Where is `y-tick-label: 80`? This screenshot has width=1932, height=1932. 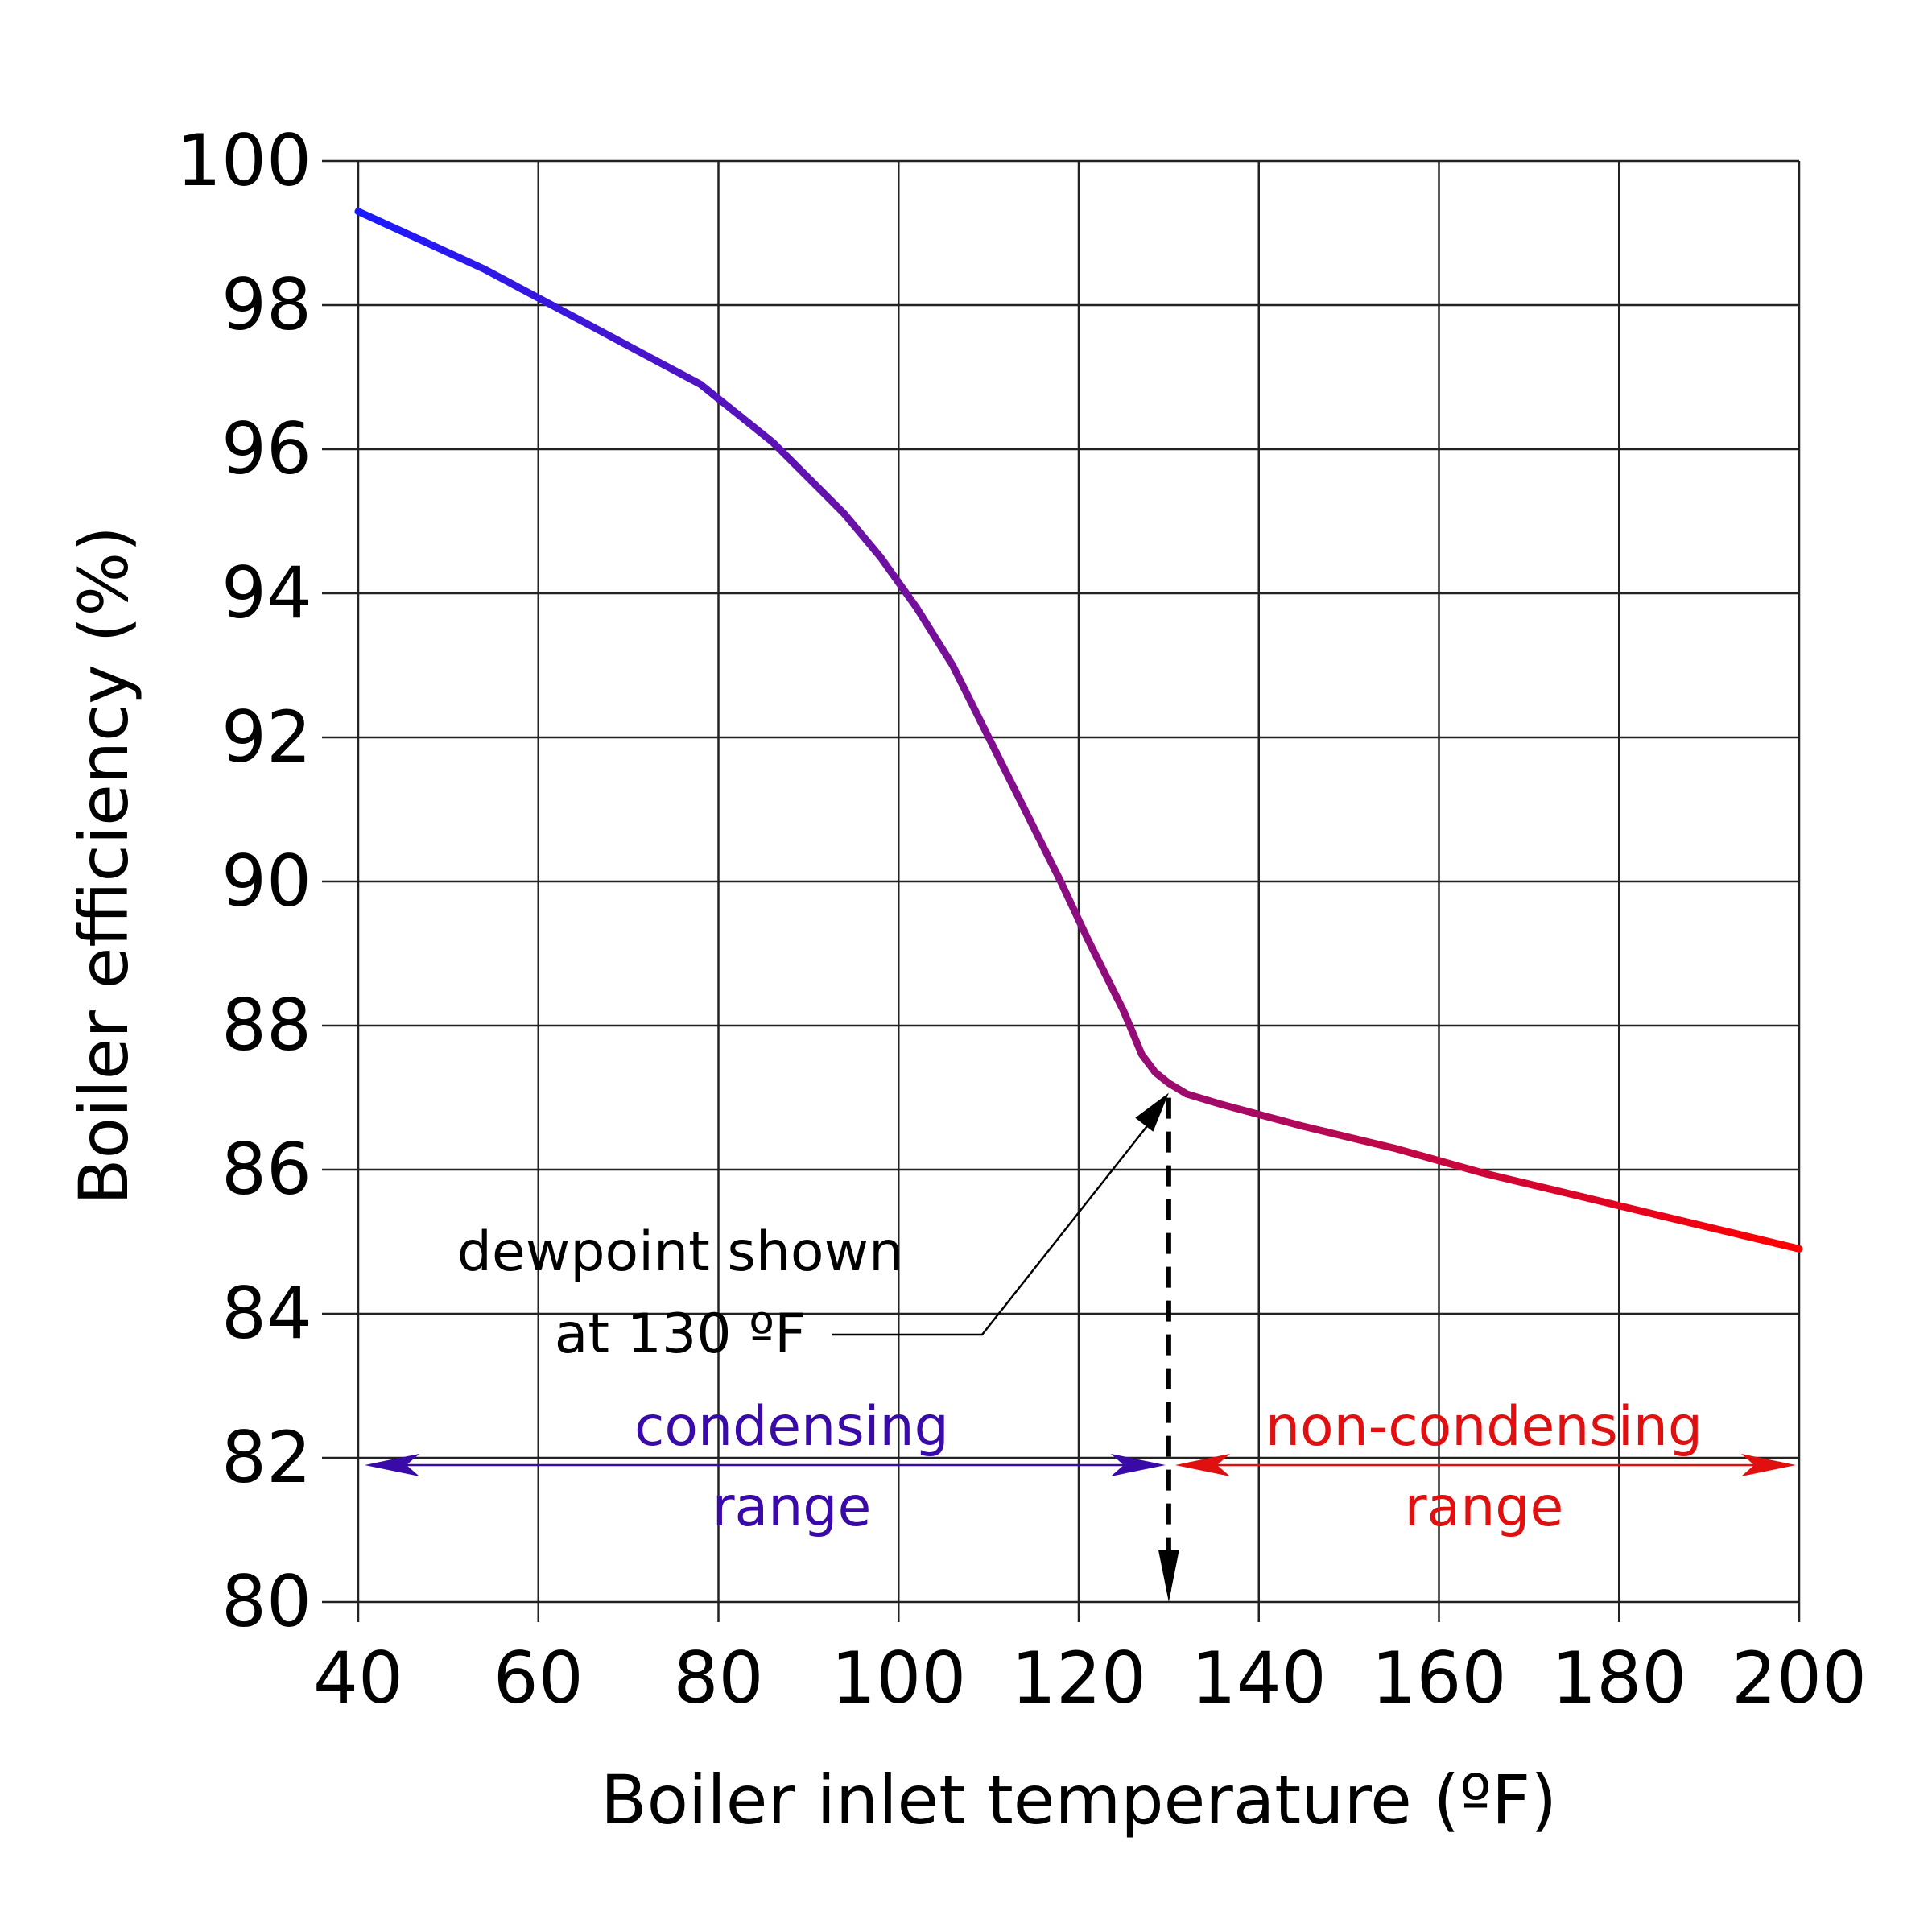 y-tick-label: 80 is located at coordinates (266, 1601).